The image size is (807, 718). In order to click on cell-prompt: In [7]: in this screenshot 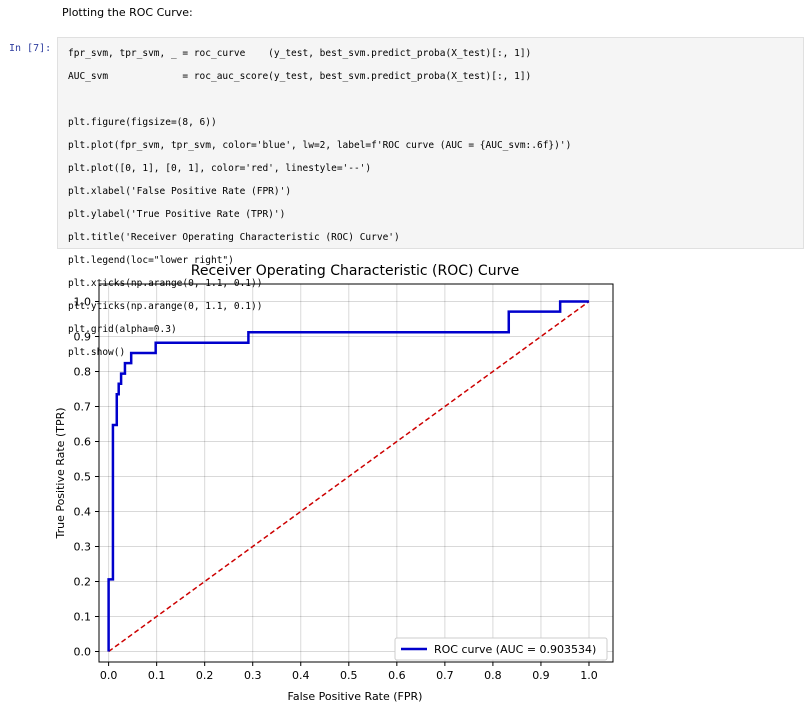, I will do `click(30, 48)`.